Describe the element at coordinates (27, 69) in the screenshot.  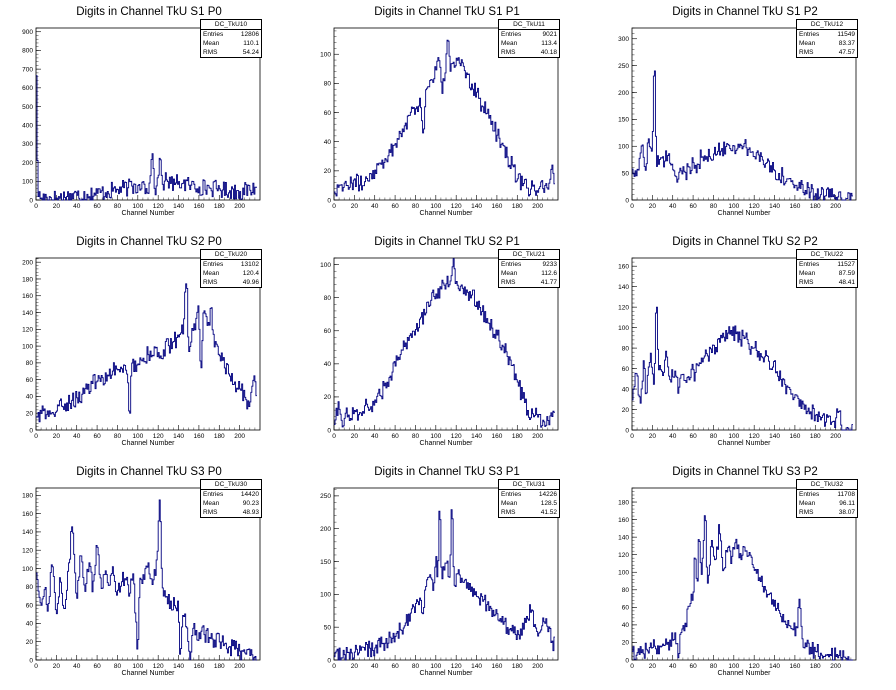
I see `y-tick-label: 700` at that location.